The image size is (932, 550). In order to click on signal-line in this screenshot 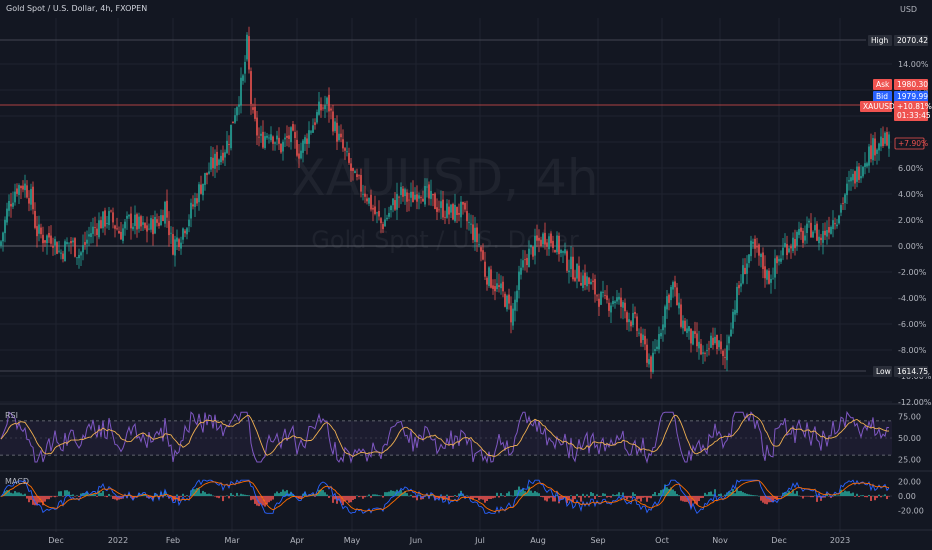, I will do `click(445, 496)`.